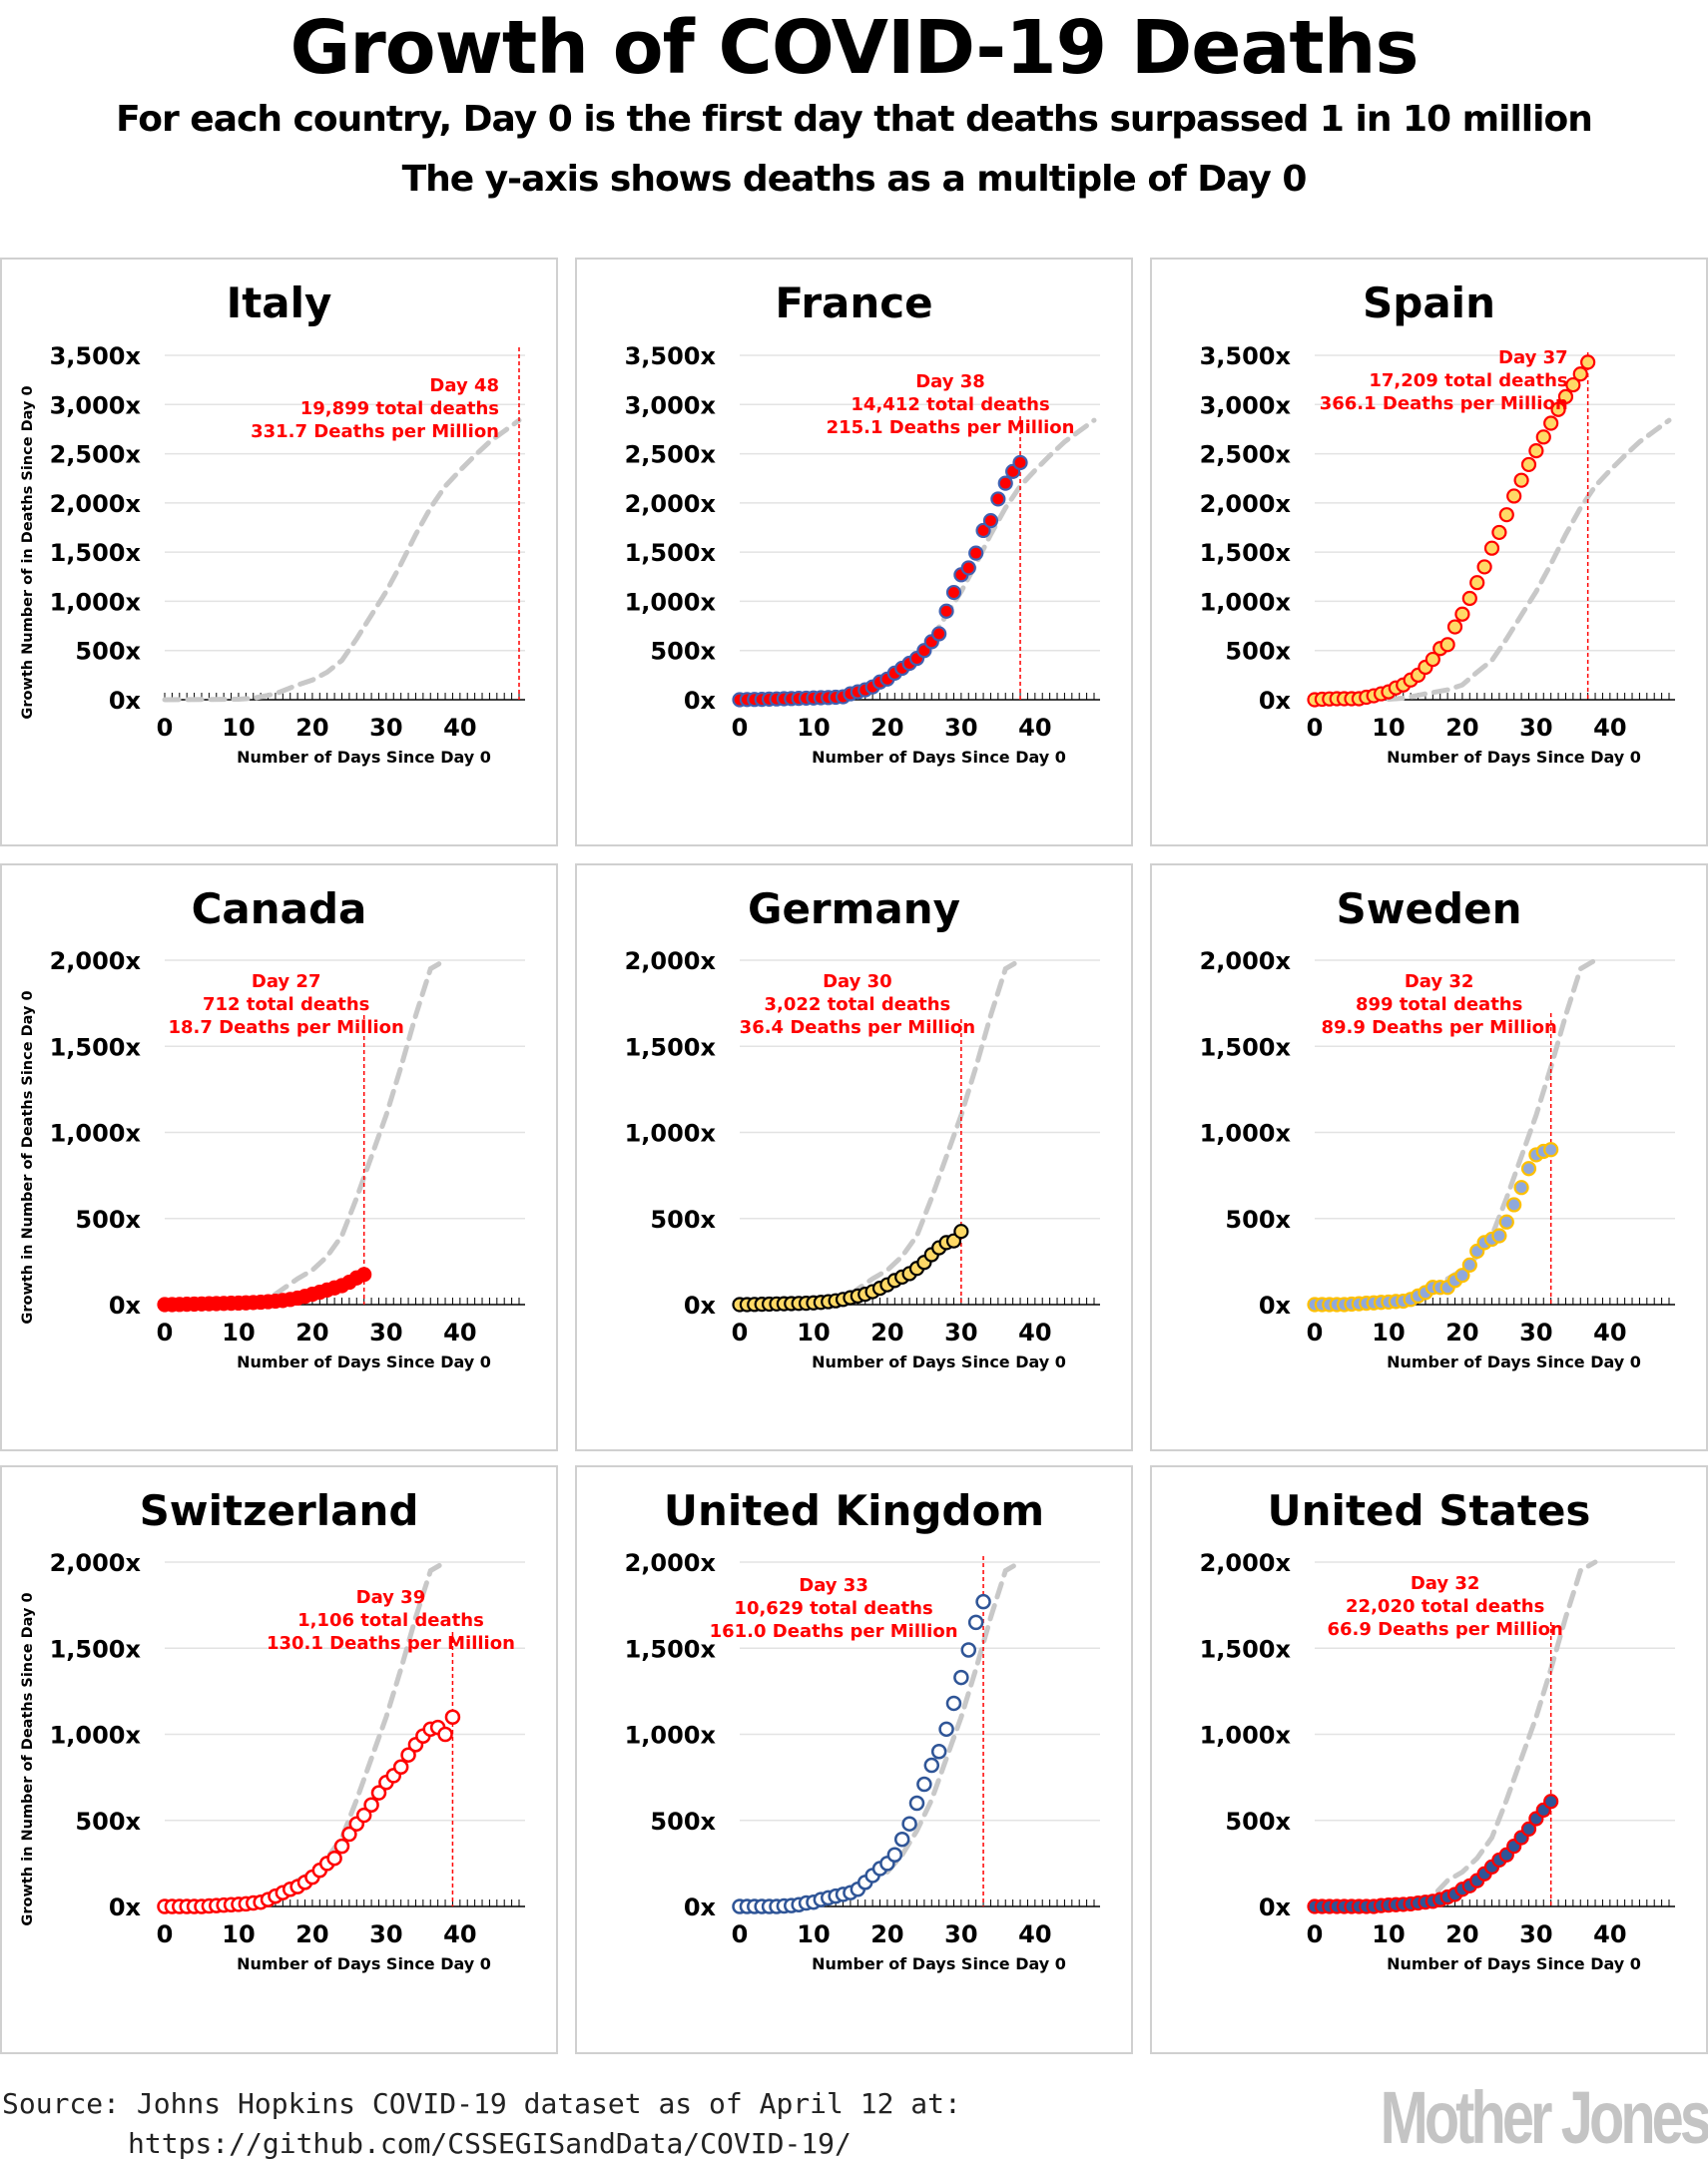 The width and height of the screenshot is (1708, 2164). I want to click on annotation-total-deaths: 712 total deaths, so click(286, 1004).